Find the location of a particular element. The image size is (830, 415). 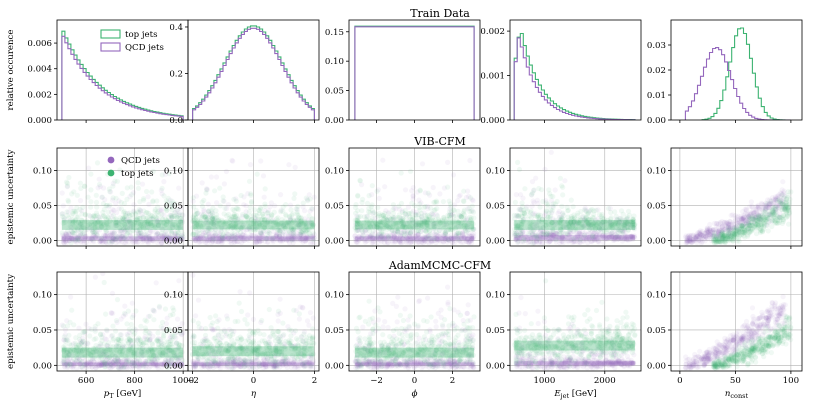

scatter-core-band is located at coordinates (574, 238).